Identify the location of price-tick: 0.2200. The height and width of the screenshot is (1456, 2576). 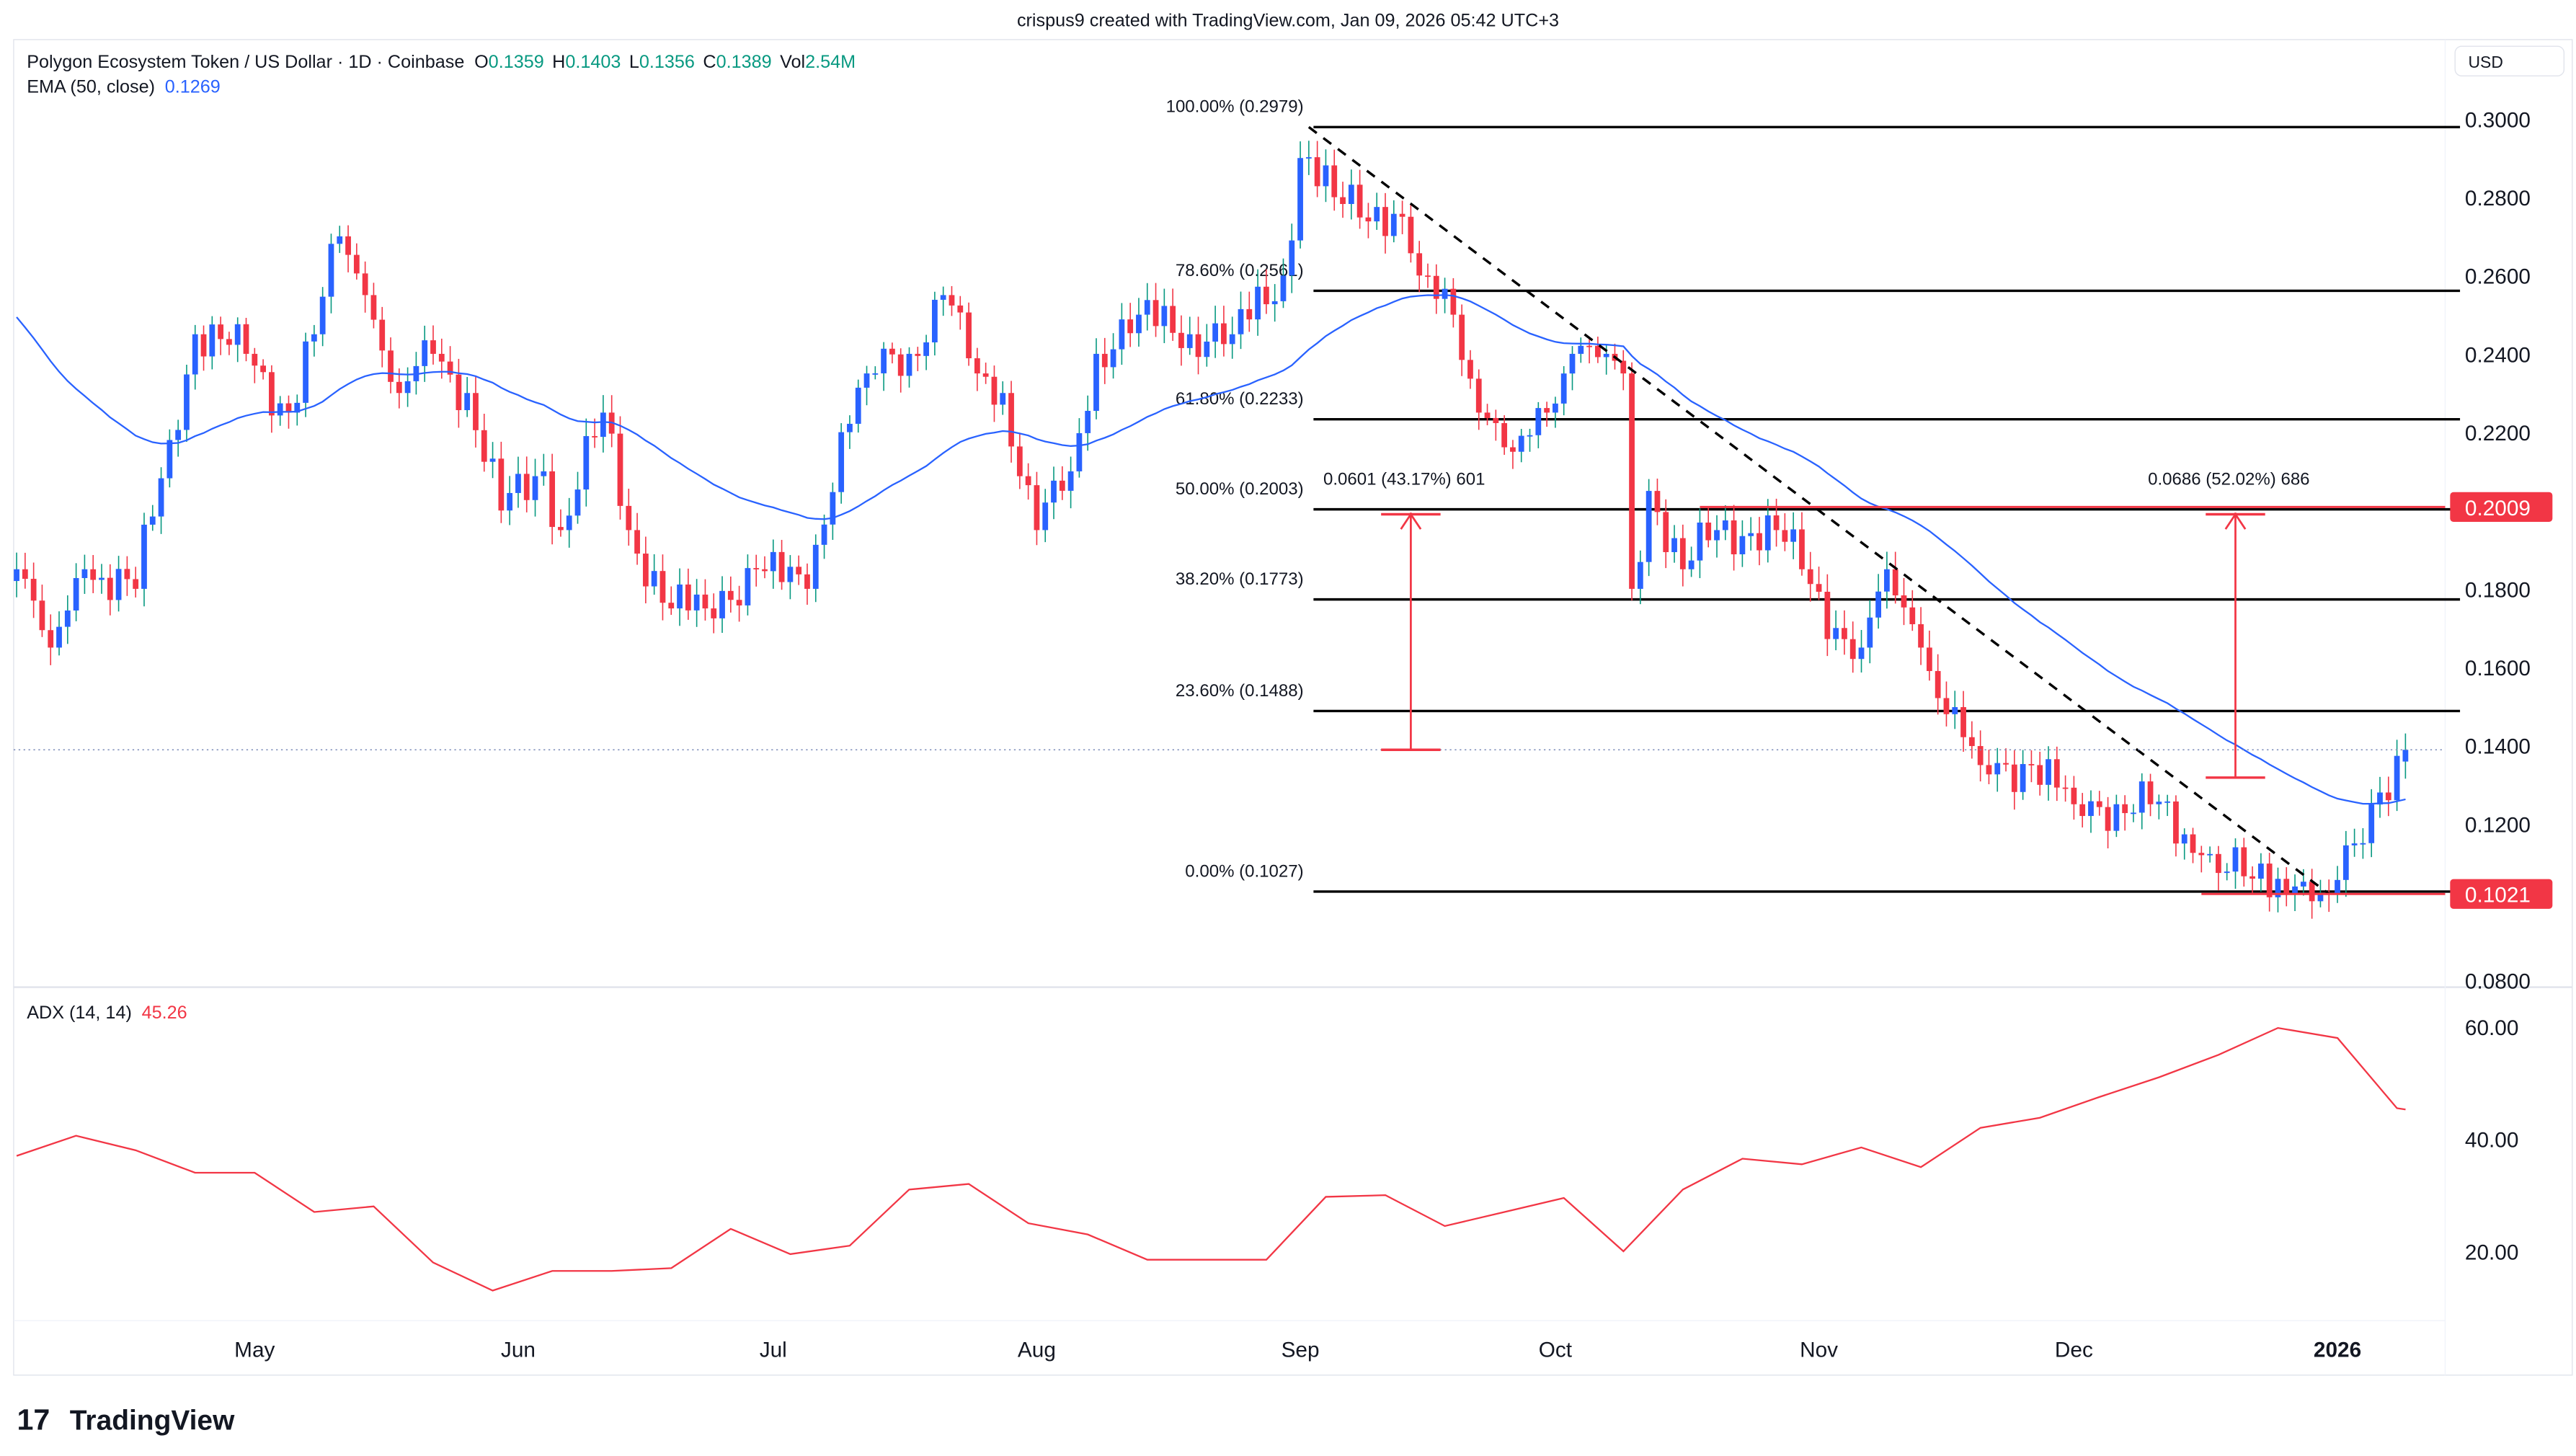
(2498, 433).